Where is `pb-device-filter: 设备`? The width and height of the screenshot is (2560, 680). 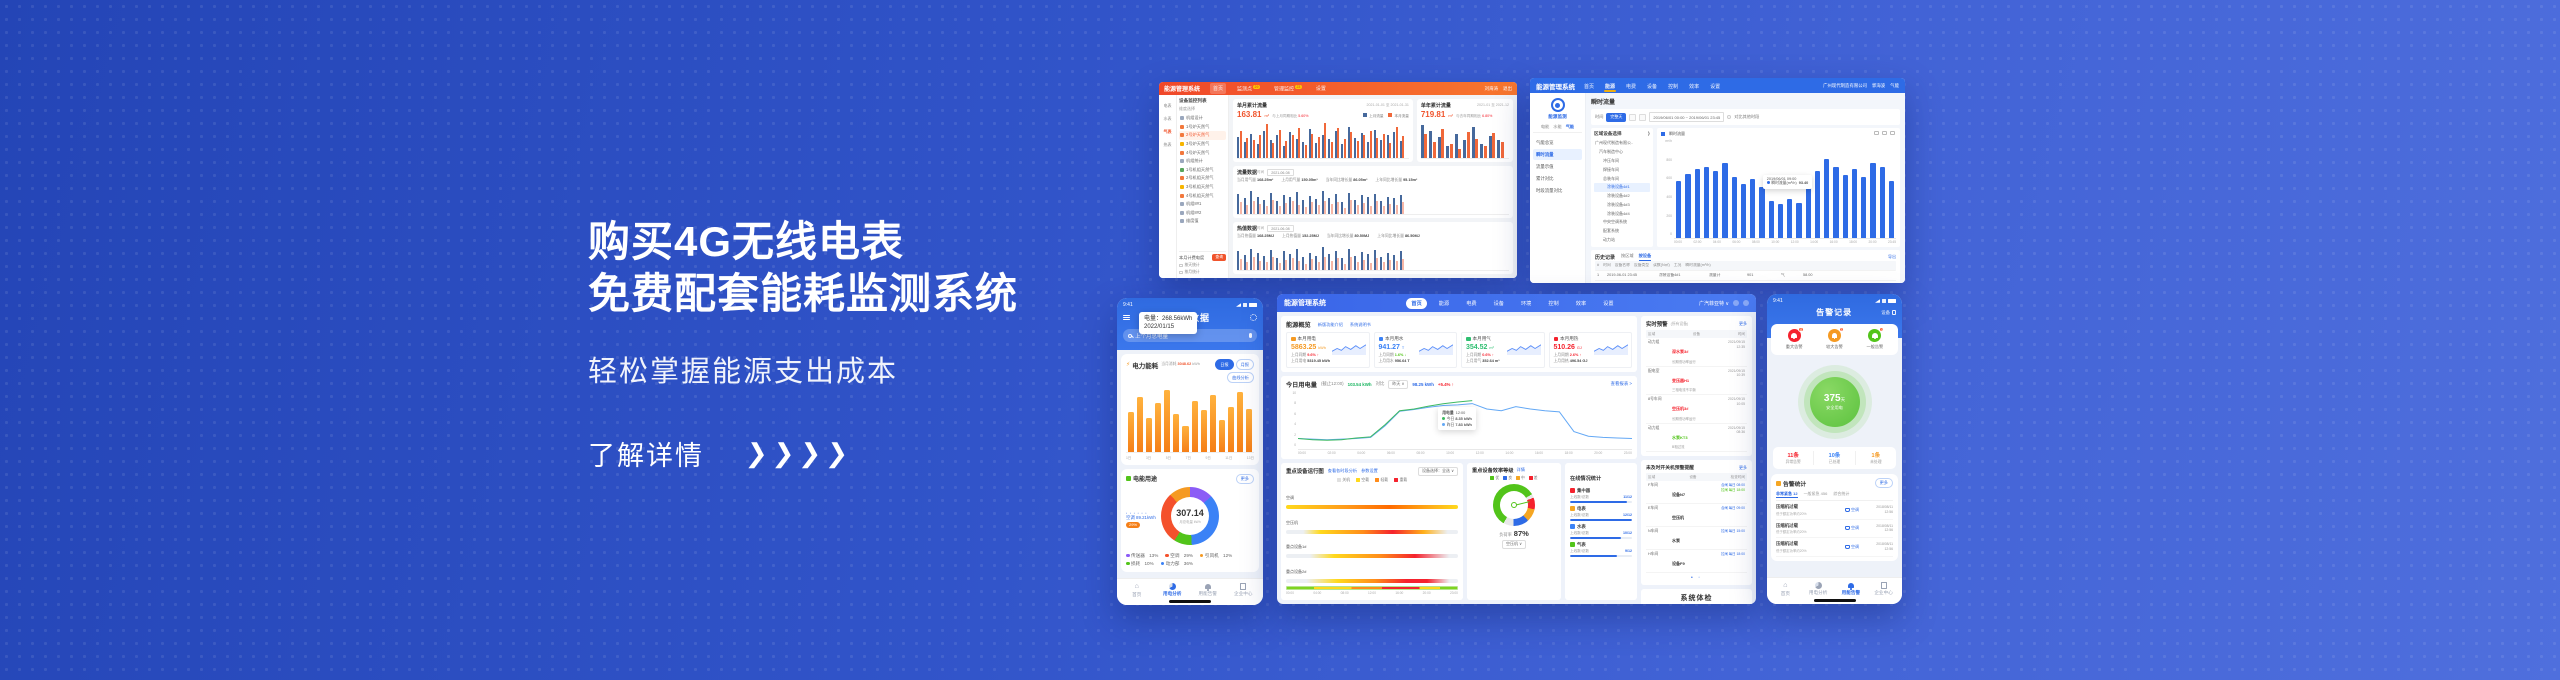
pb-device-filter: 设备 is located at coordinates (1888, 313).